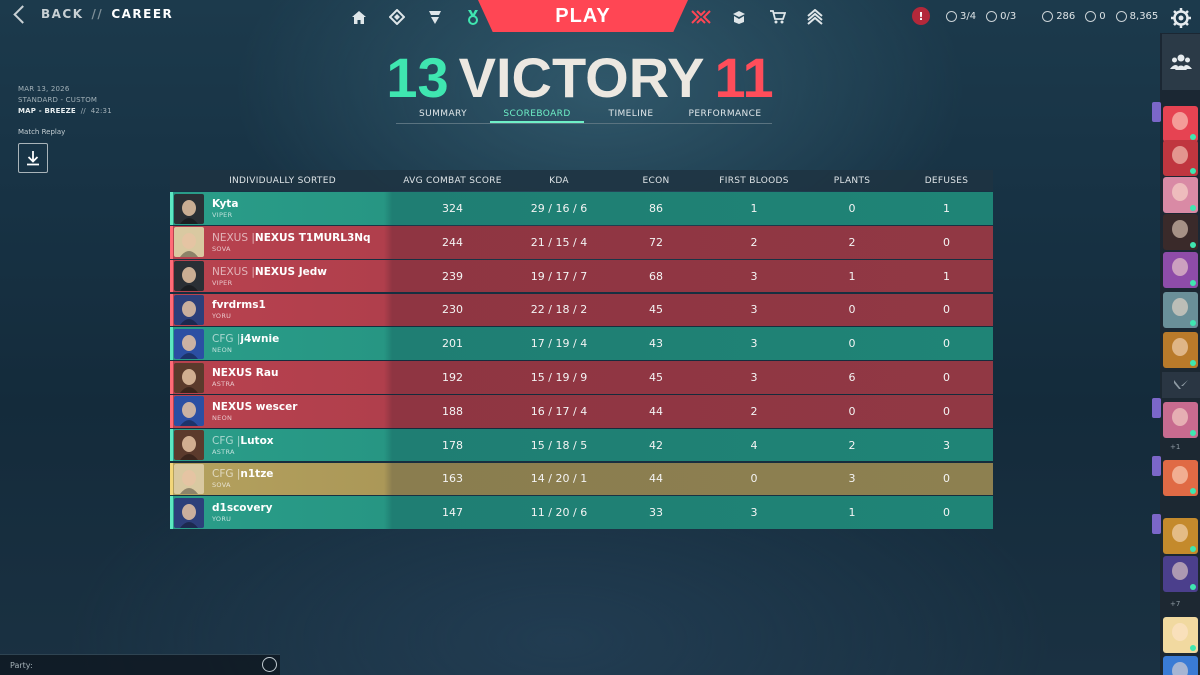 The image size is (1200, 675). Describe the element at coordinates (581, 479) in the screenshot. I see `table-row: CFG |n1tze SOVA 163 14 / 20 / 1 44 0 3 0` at that location.